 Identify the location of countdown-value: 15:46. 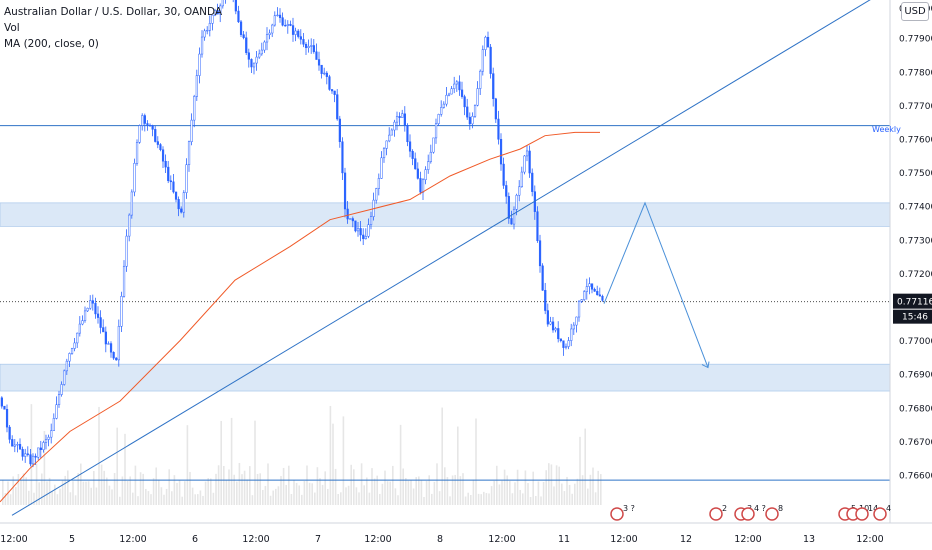
(915, 318).